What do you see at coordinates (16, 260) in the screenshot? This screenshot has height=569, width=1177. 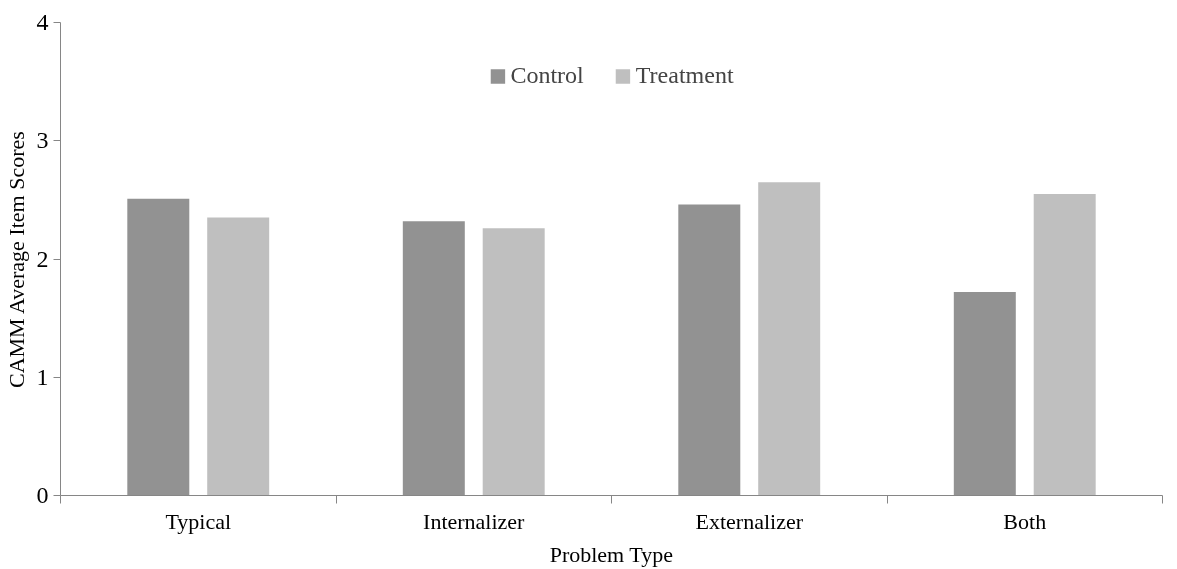 I see `y-axis-title: CAMM Average Item Scores` at bounding box center [16, 260].